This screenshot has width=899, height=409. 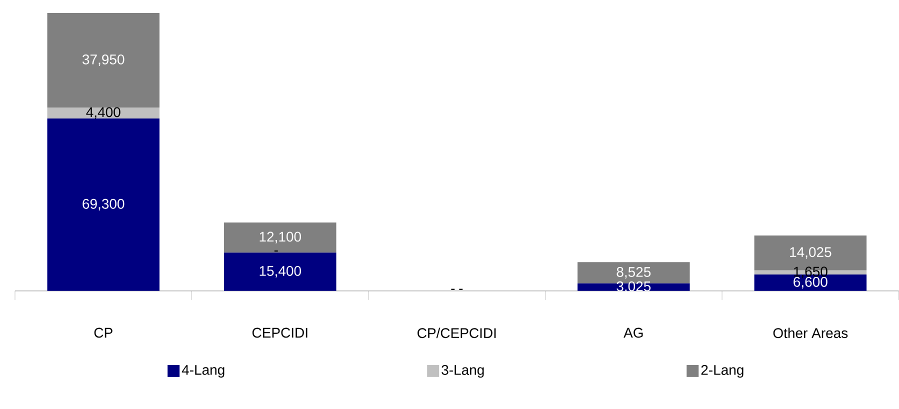 I want to click on data-label: 15,400, so click(x=280, y=272).